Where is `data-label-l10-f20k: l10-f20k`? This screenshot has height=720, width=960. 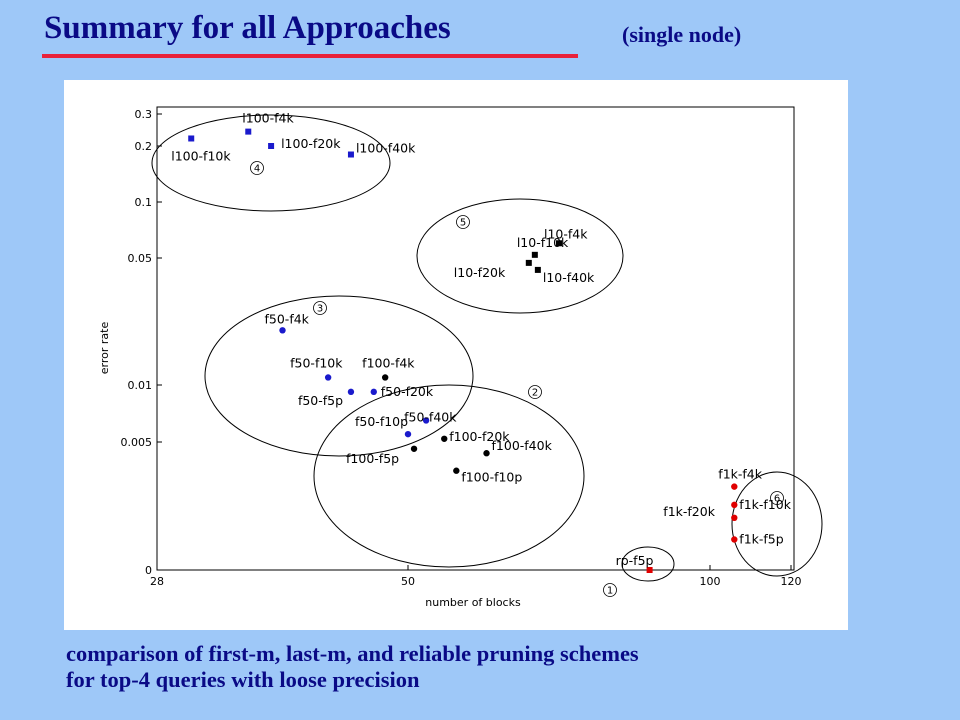
data-label-l10-f20k: l10-f20k is located at coordinates (480, 272).